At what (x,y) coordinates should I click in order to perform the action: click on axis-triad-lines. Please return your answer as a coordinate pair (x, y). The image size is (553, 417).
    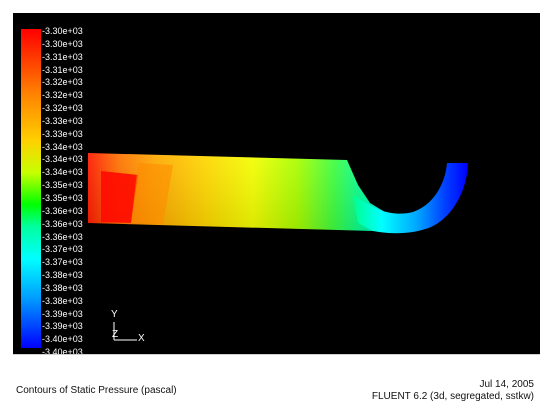
    Looking at the image, I should click on (125, 331).